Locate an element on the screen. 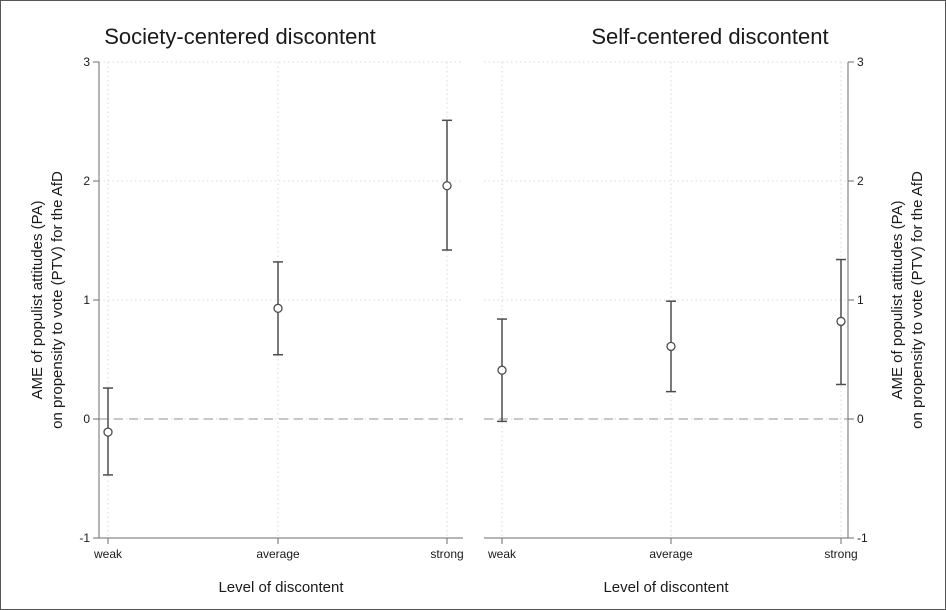 The height and width of the screenshot is (610, 946). panel-title: Society-centered discontent is located at coordinates (240, 36).